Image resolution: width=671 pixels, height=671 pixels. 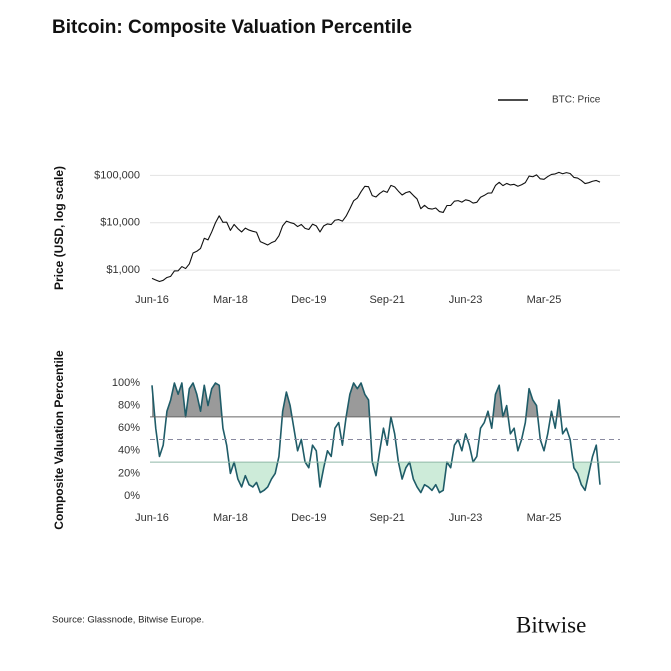 What do you see at coordinates (117, 175) in the screenshot?
I see `y-tick-label: $100,000` at bounding box center [117, 175].